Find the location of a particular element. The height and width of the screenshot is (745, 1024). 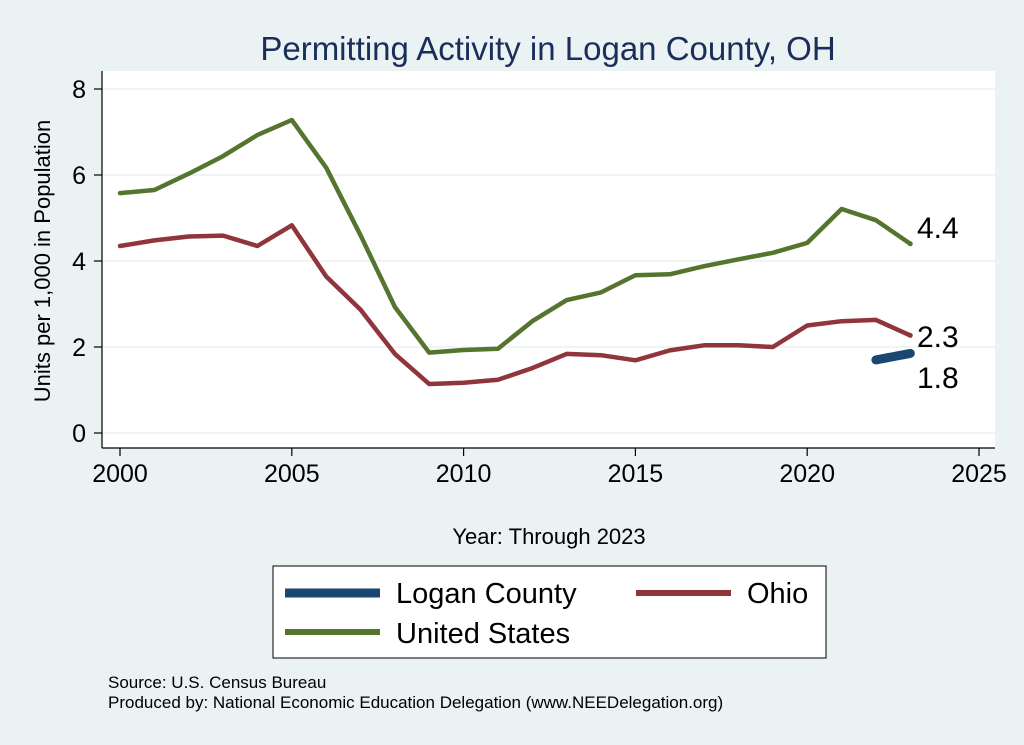

x-axis-ticks: 2000 2005 2010 2015 2020 2025 is located at coordinates (549, 468).